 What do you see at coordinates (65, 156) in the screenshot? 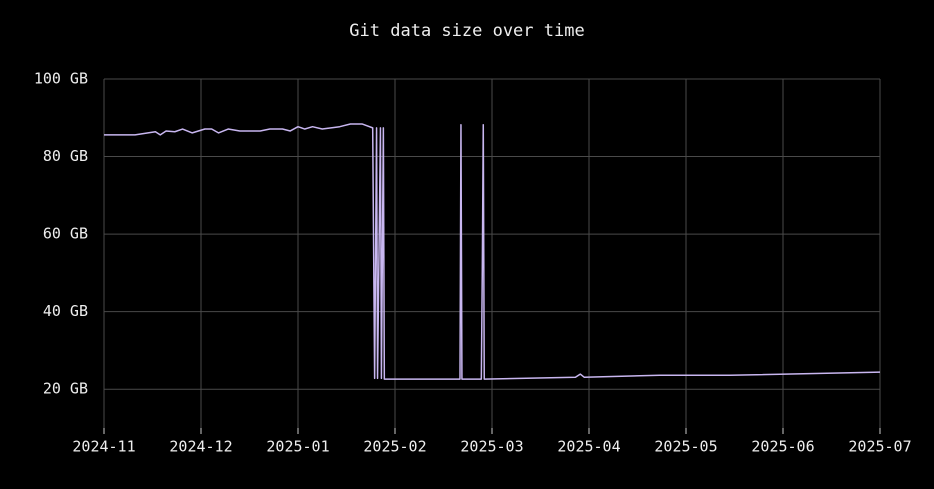
I see `y-tick-label: 80 GB` at bounding box center [65, 156].